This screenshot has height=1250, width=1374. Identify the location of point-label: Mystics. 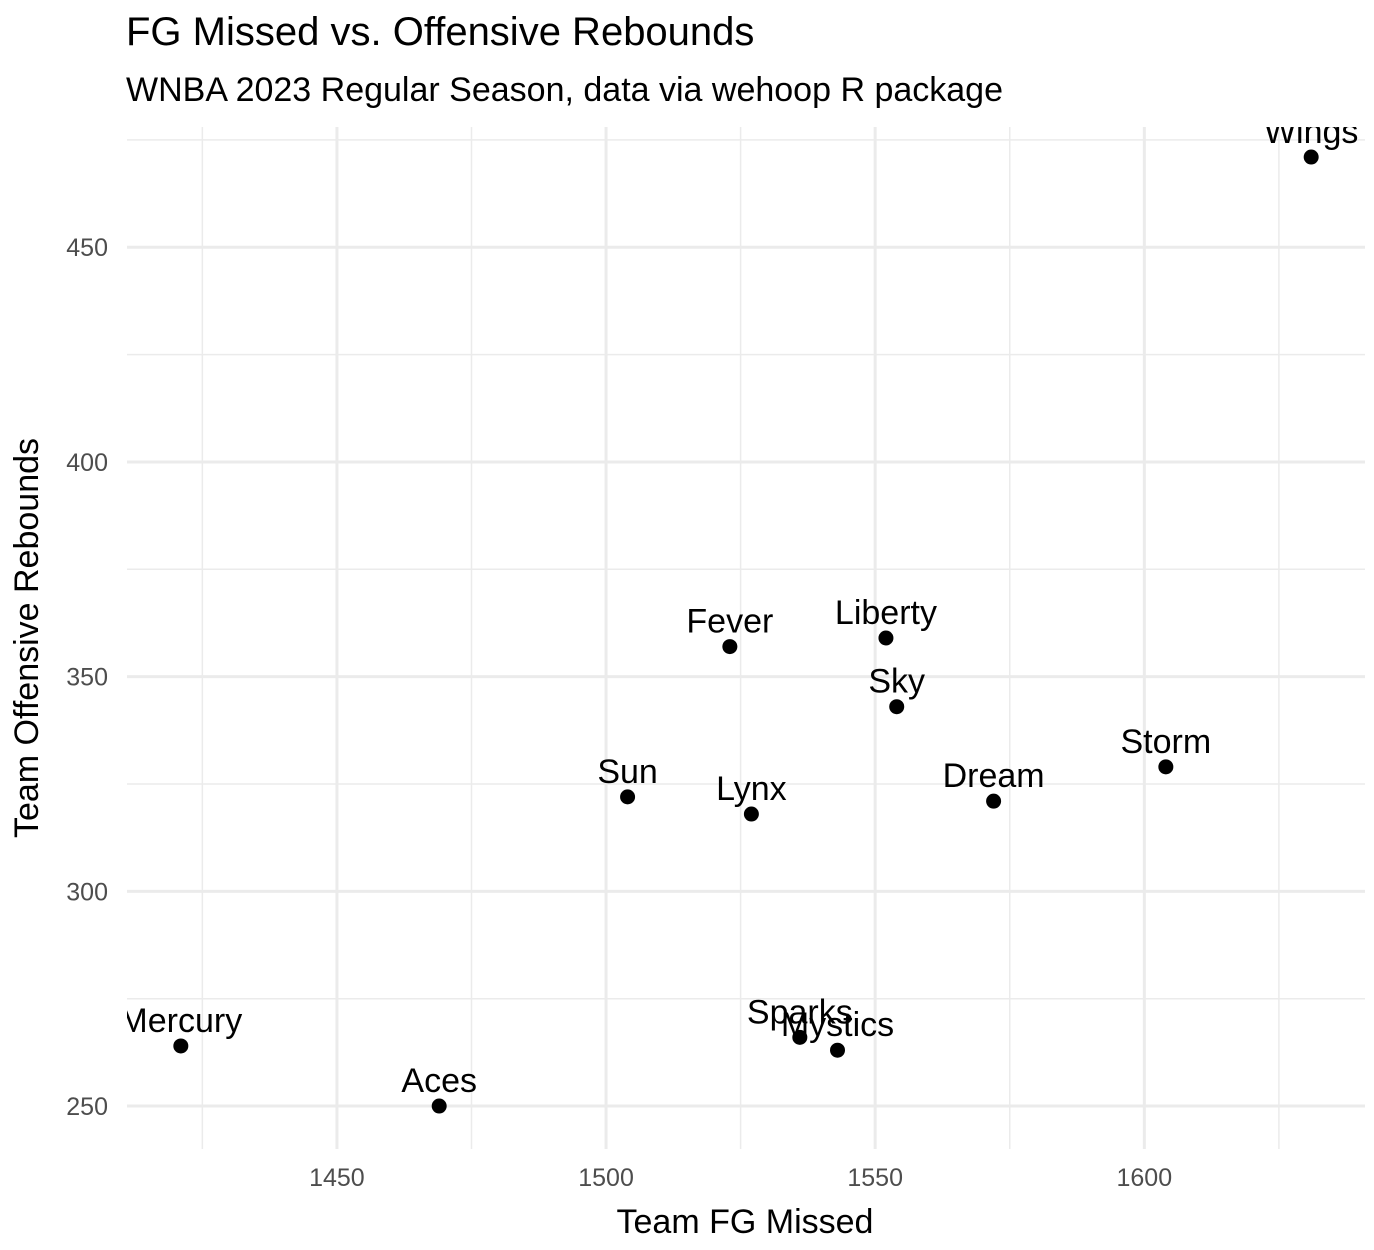
(837, 1025).